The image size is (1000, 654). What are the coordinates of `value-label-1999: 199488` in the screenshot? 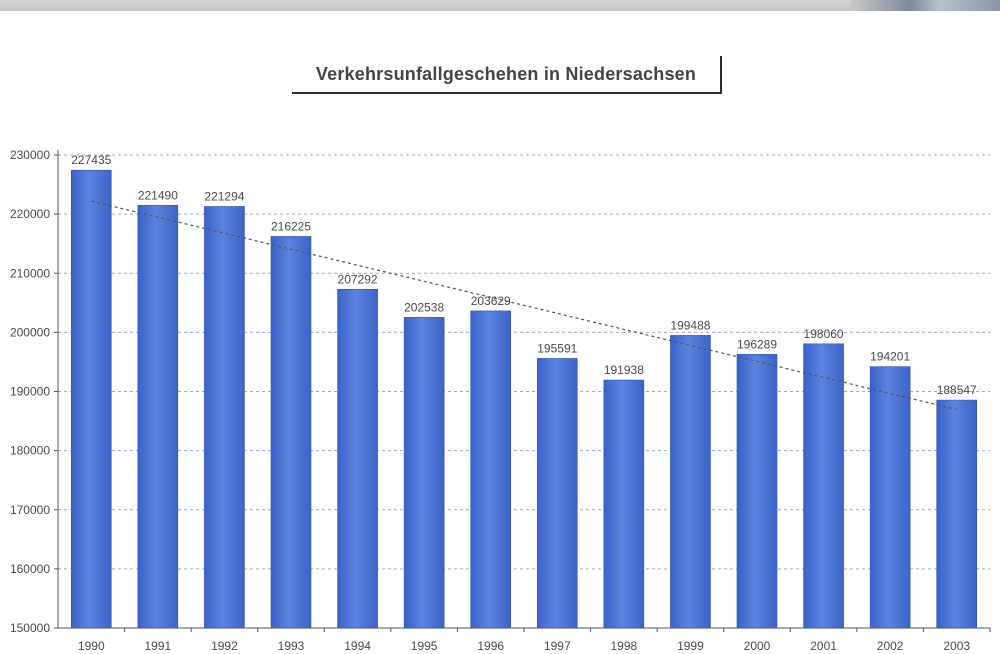 It's located at (690, 325).